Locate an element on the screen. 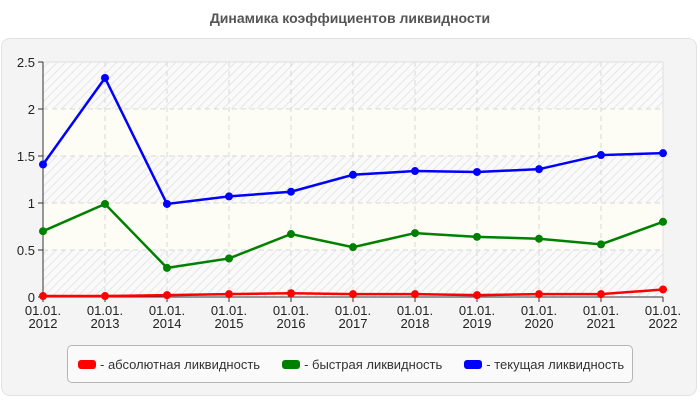 The width and height of the screenshot is (700, 400). legend-label: - быстрая ликвидность is located at coordinates (373, 364).